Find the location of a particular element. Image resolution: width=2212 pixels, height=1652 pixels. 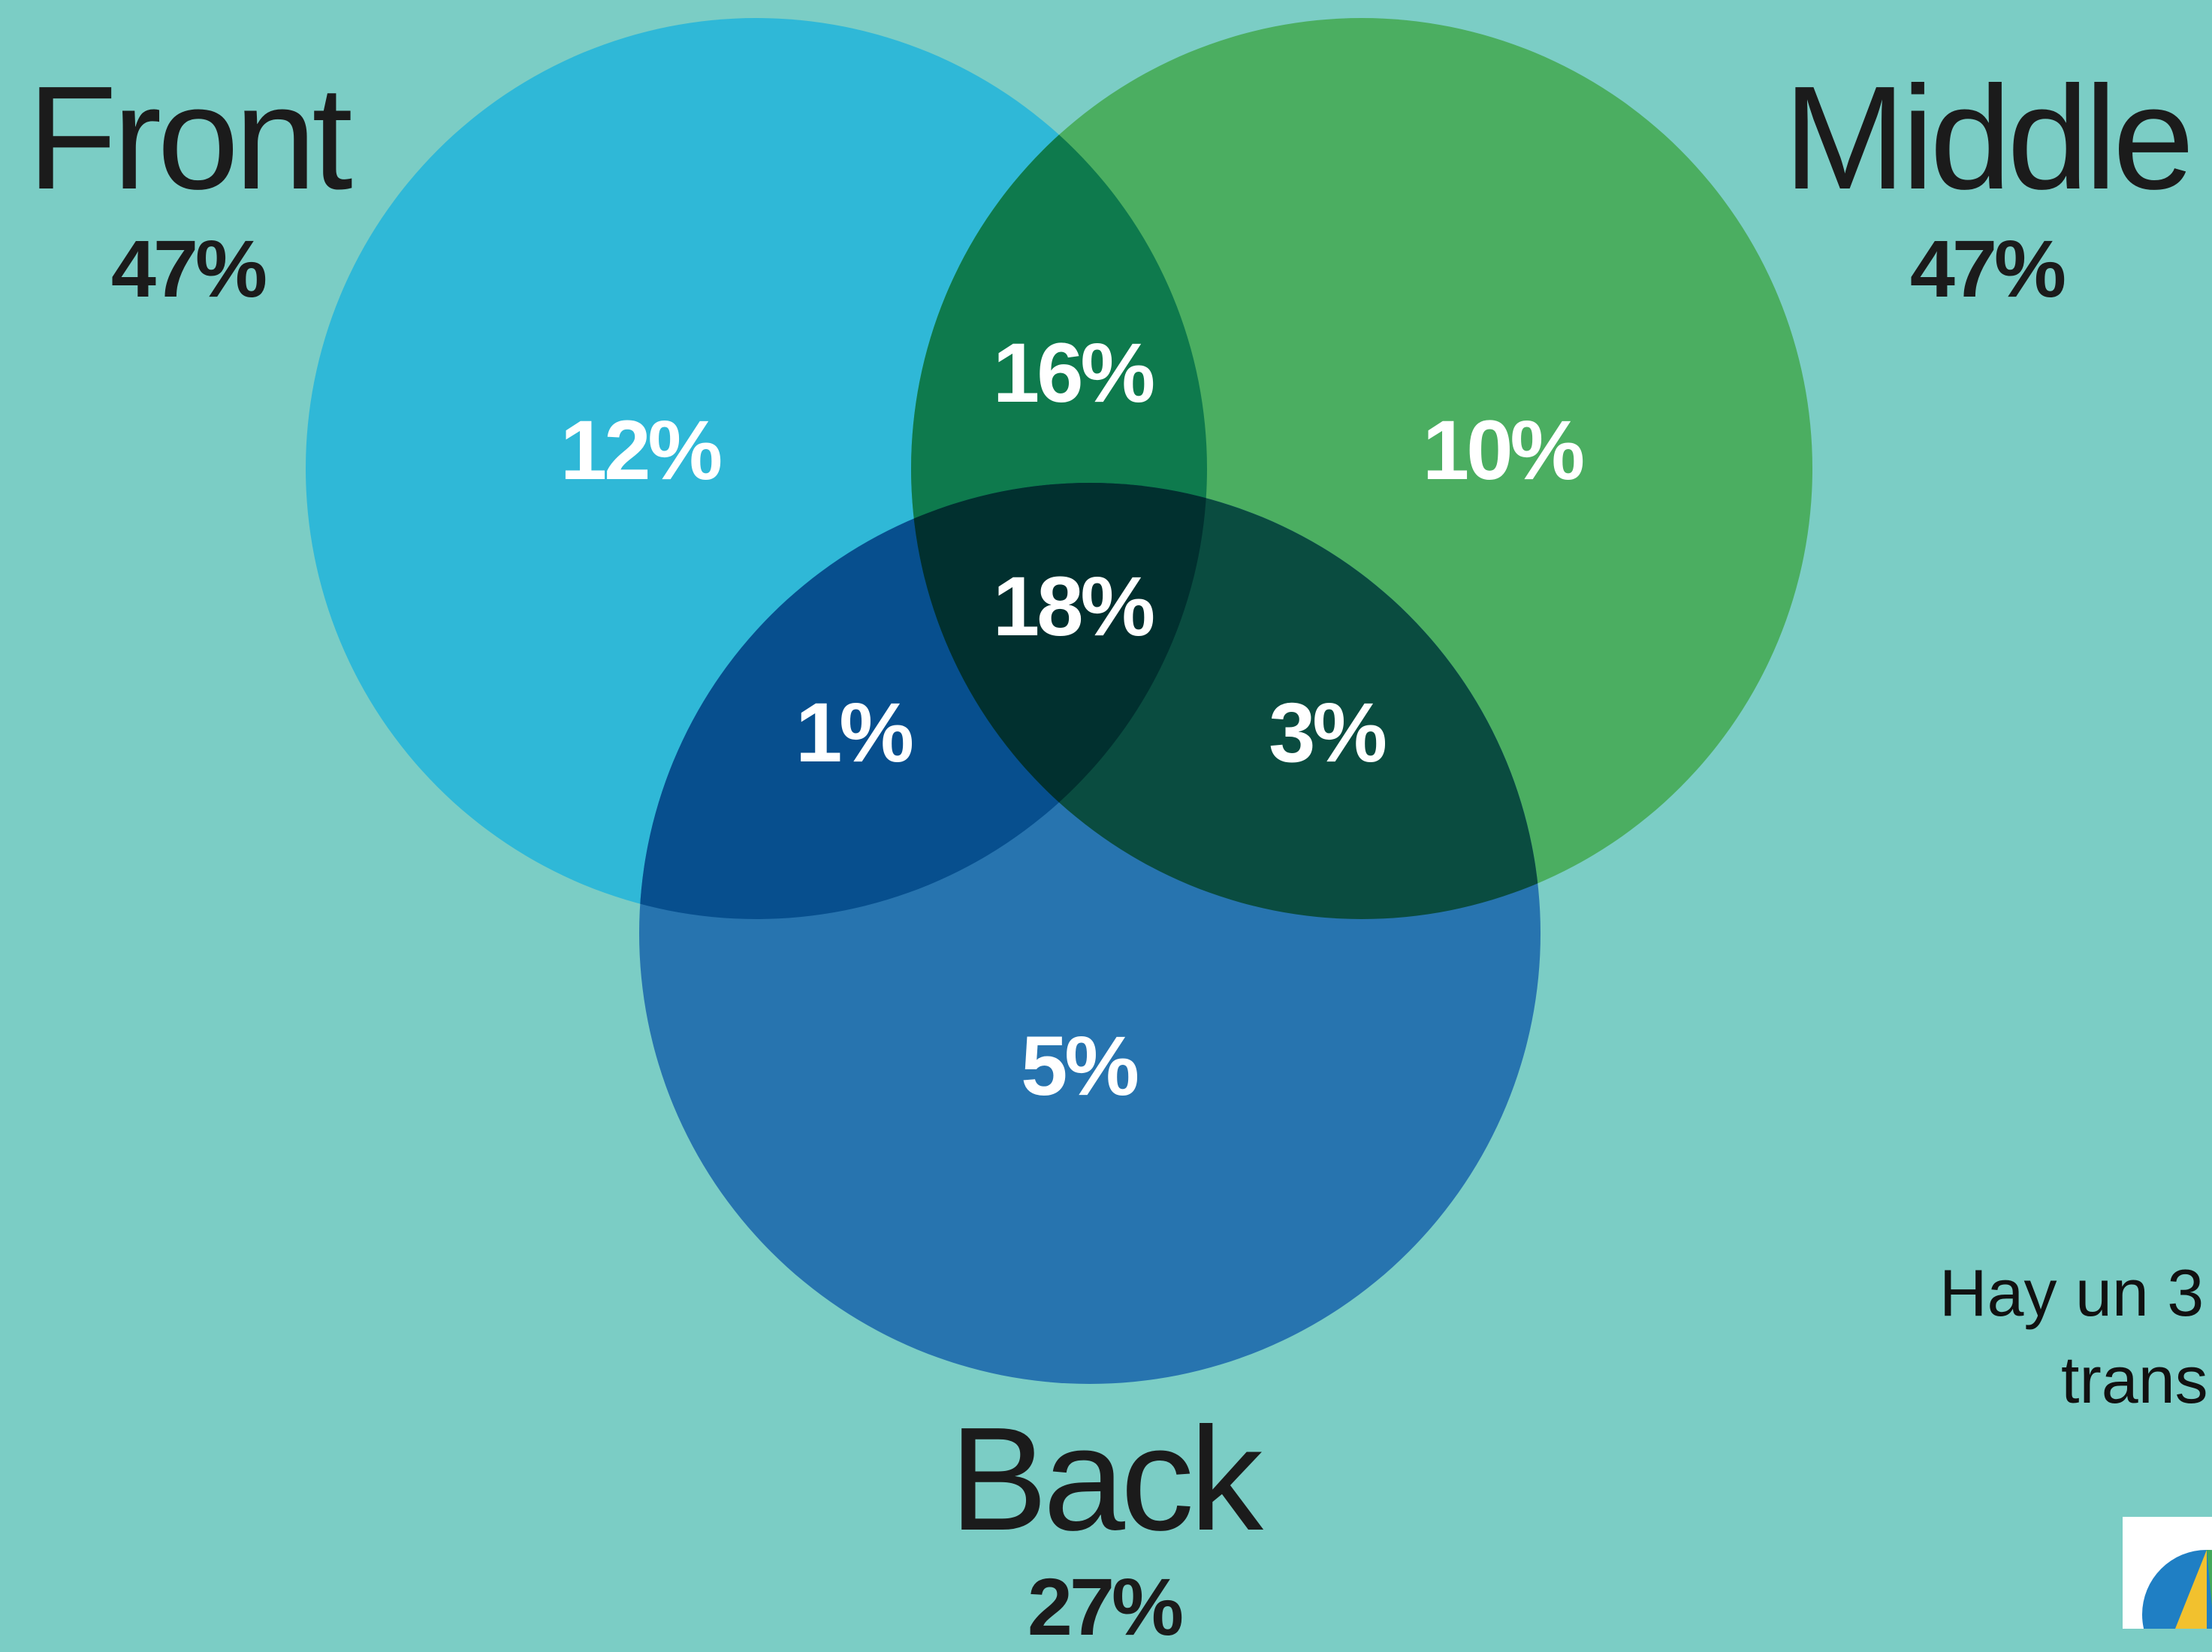

logo-icon is located at coordinates (2167, 1573).